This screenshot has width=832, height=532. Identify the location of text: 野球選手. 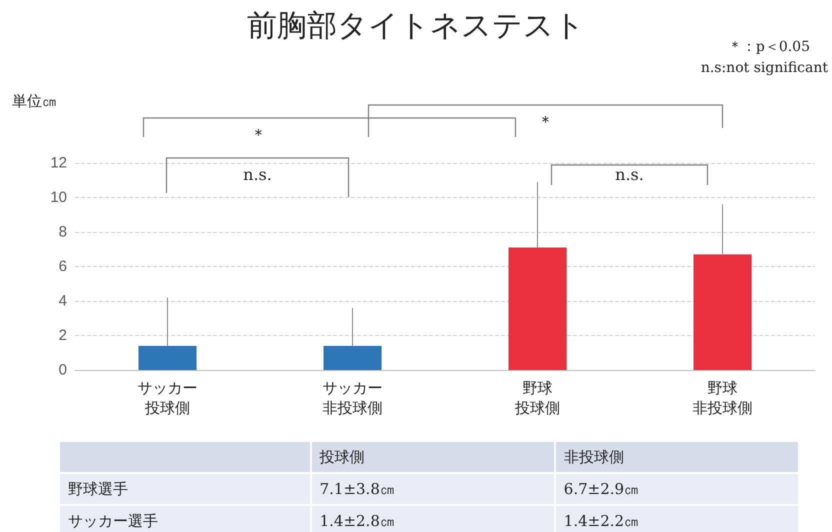
(185, 489).